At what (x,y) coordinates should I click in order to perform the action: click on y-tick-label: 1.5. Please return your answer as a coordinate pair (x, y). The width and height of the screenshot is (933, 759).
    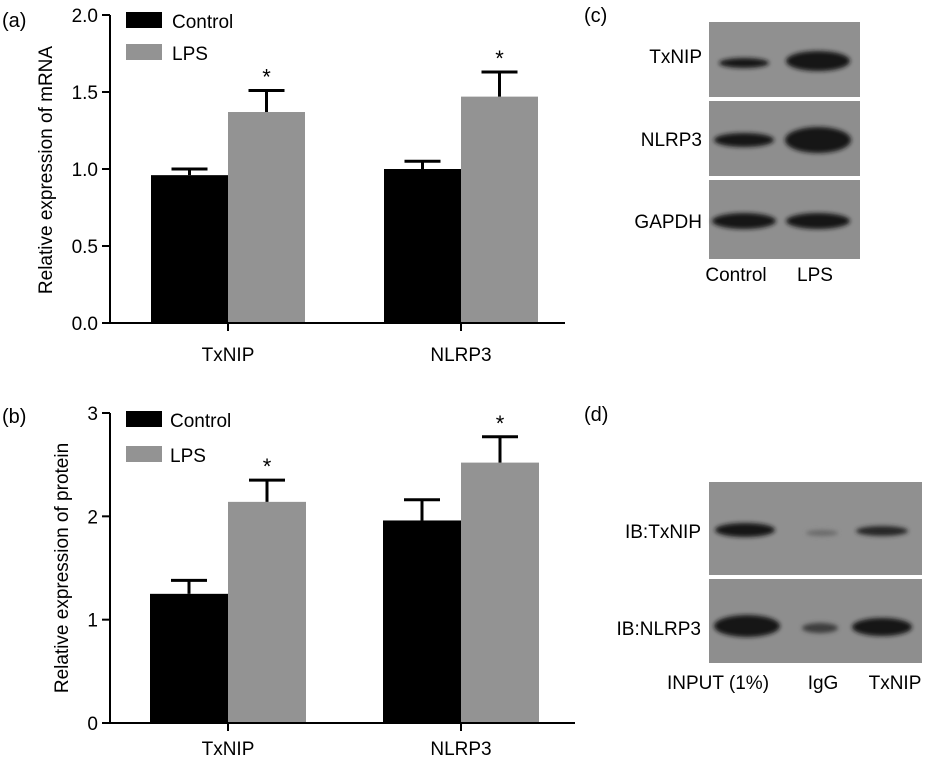
    Looking at the image, I should click on (85, 93).